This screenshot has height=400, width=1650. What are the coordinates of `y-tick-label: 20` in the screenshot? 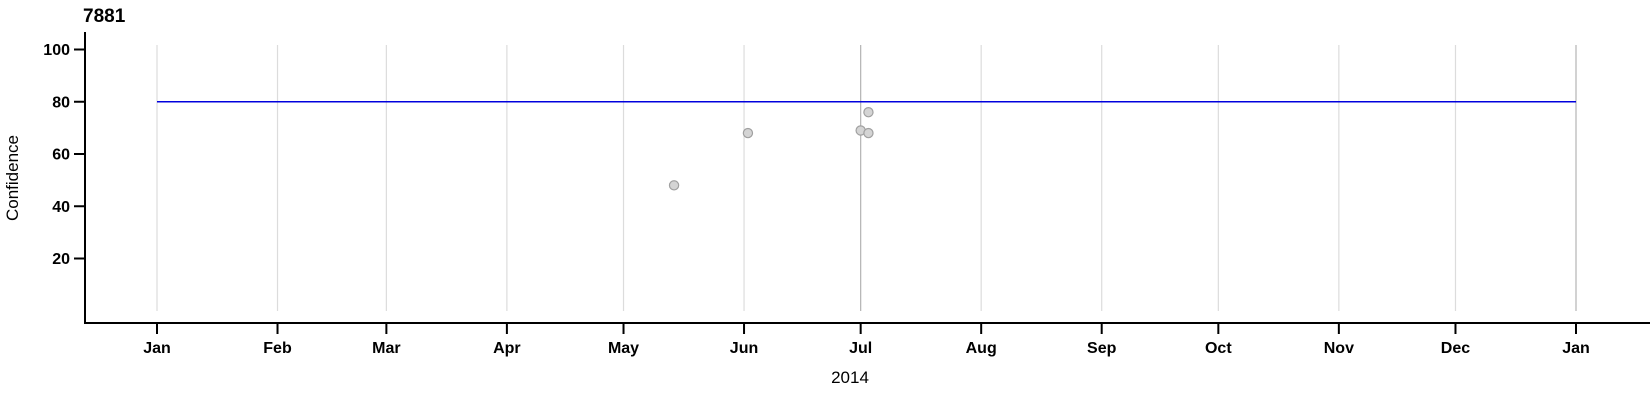 It's located at (61, 259).